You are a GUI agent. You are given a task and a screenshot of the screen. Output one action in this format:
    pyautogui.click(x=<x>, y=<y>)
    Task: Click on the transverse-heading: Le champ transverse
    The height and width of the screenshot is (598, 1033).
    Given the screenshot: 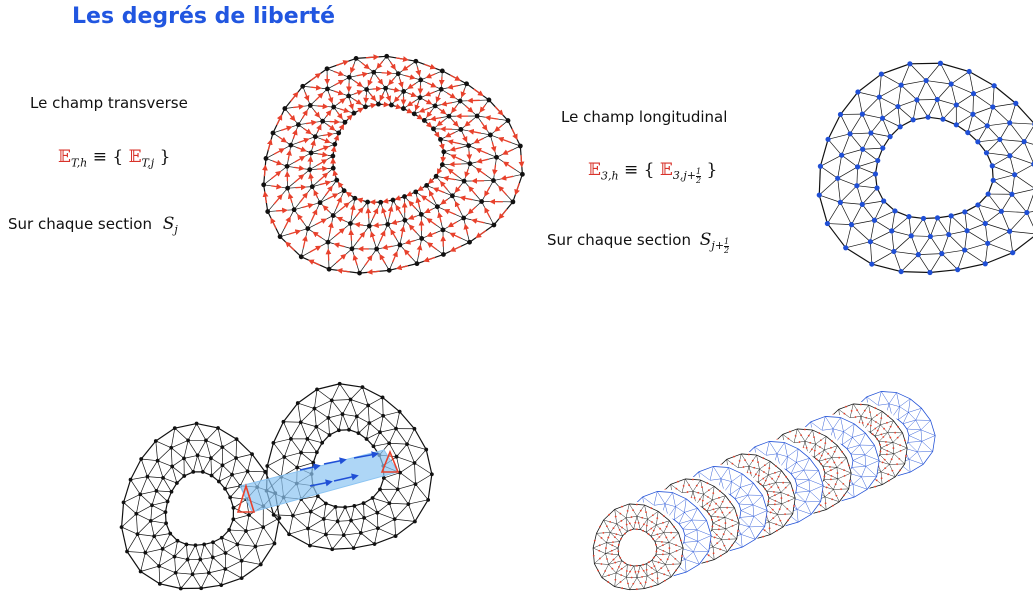 What is the action you would take?
    pyautogui.click(x=109, y=103)
    